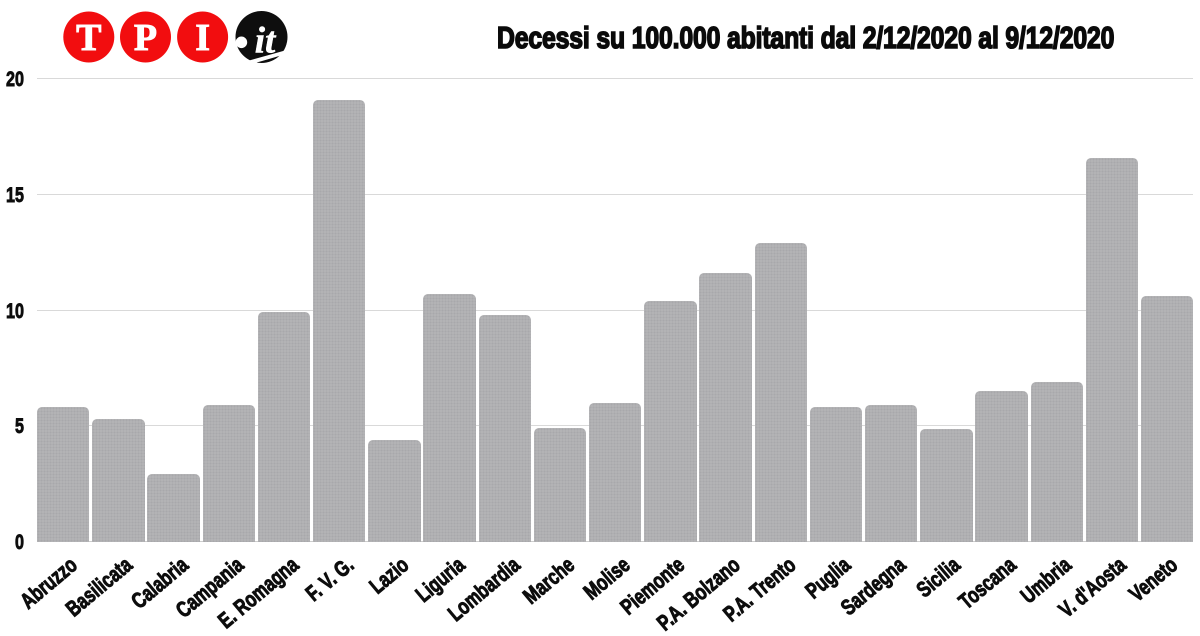 The image size is (1200, 636). What do you see at coordinates (88, 38) in the screenshot?
I see `svg-text: T` at bounding box center [88, 38].